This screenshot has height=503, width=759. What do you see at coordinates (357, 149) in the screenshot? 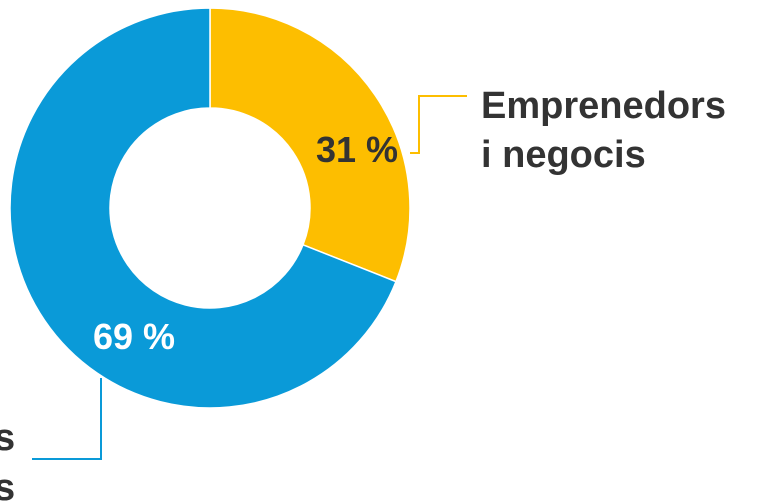
I see `value-label-emprenedors: 31 %` at bounding box center [357, 149].